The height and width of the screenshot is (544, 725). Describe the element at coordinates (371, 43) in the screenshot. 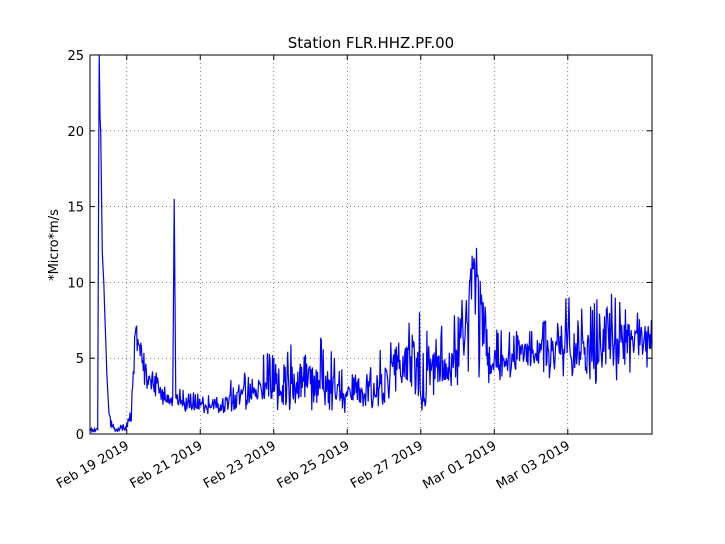

I see `chart-title: Station FLR.HHZ.PF.00` at that location.